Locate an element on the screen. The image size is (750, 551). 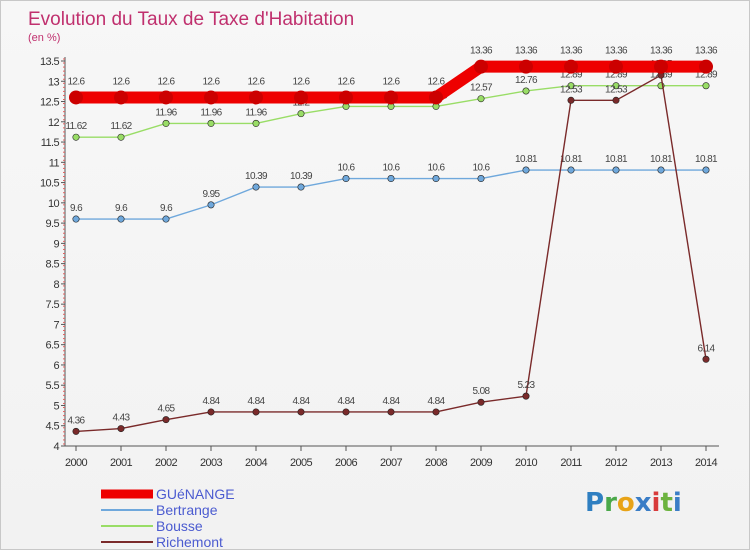
data-label: 5.23 is located at coordinates (526, 385).